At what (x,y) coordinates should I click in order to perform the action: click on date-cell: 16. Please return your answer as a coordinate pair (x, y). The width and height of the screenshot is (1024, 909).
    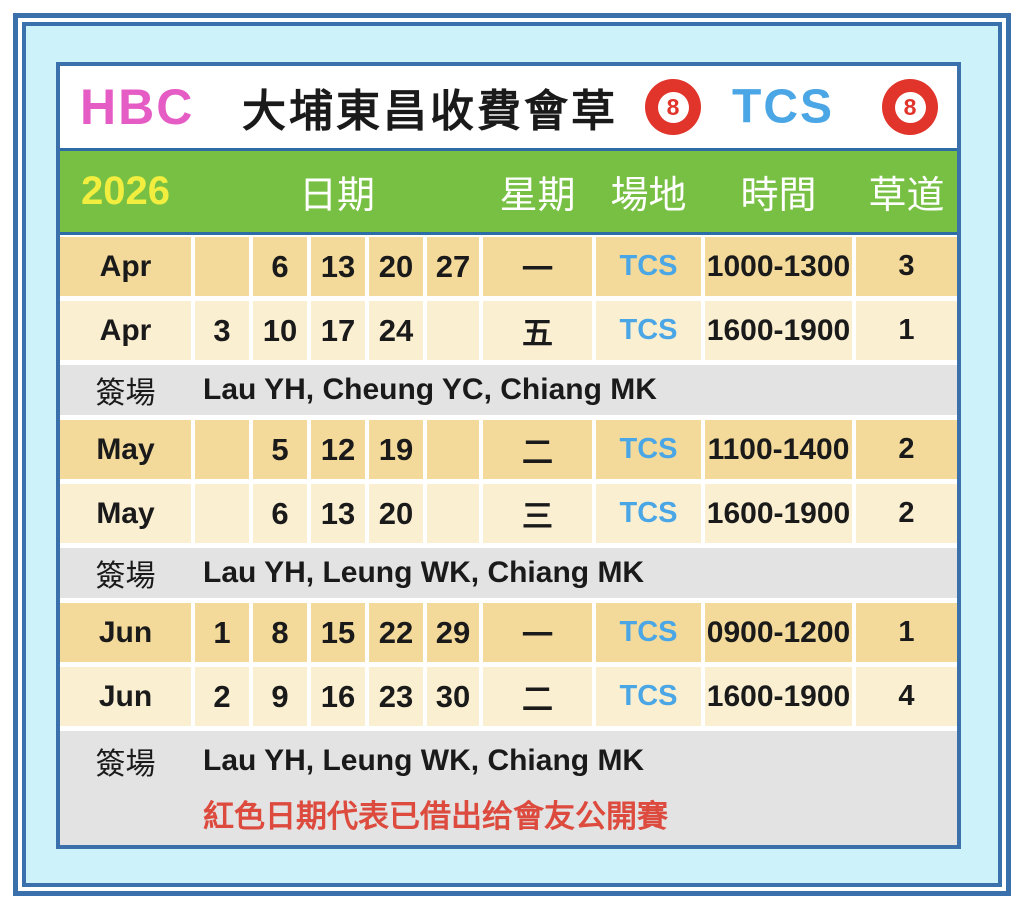
    Looking at the image, I should click on (338, 696).